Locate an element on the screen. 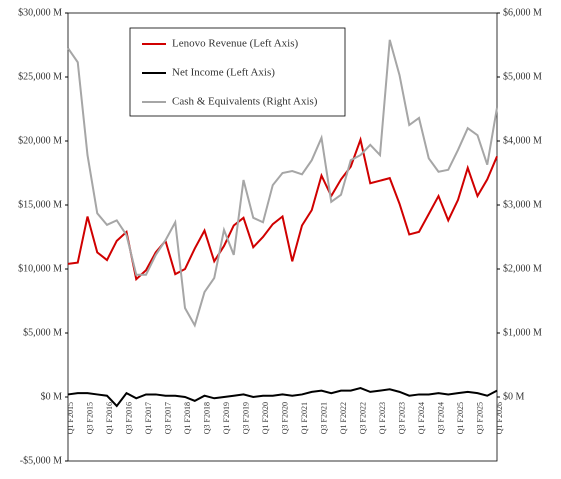 Image resolution: width=561 pixels, height=479 pixels. legend-label: Cash & Equivalents (Right Axis) is located at coordinates (245, 102).